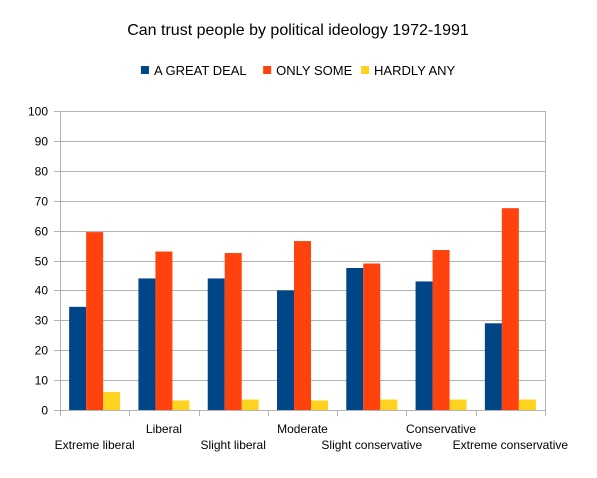 The image size is (597, 478). Describe the element at coordinates (42, 381) in the screenshot. I see `y-tick-label: 10` at that location.